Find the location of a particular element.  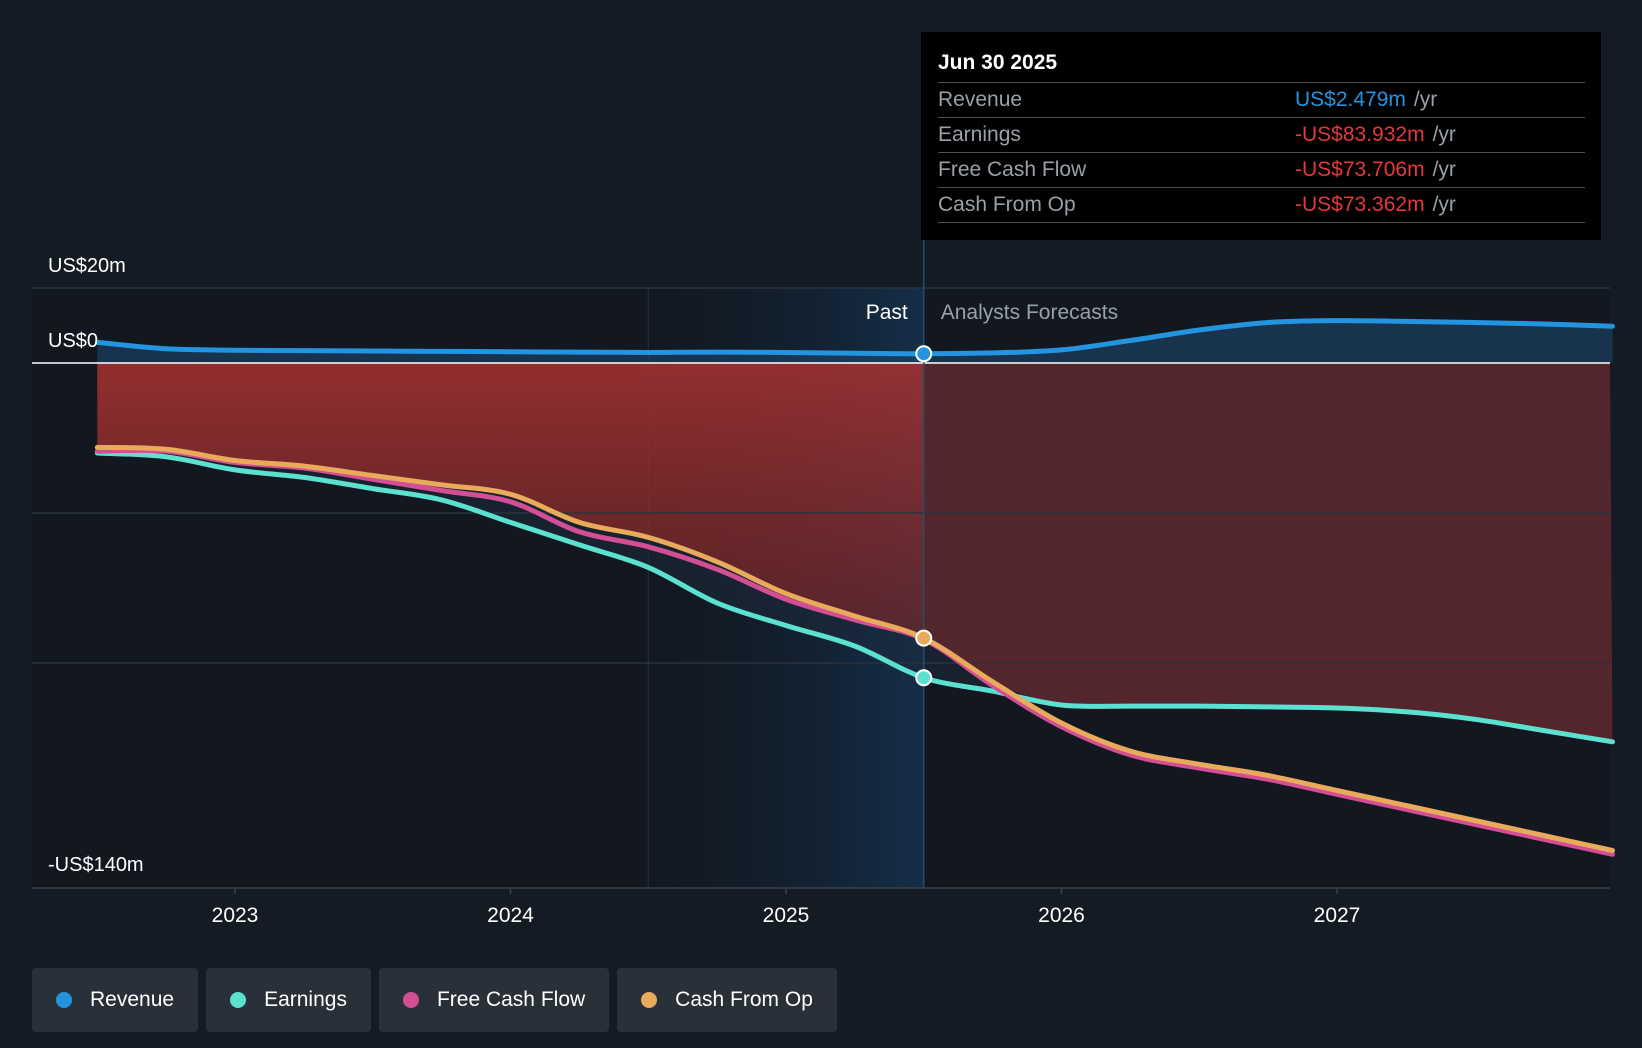

marker-earnings is located at coordinates (924, 678).